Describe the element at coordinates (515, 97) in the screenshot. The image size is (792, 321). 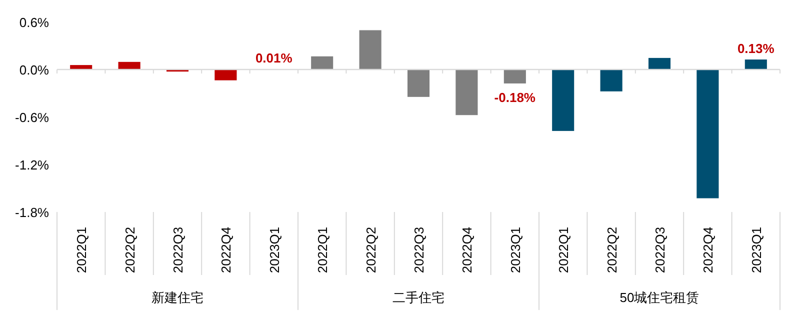
I see `data-label: -0.18%` at that location.